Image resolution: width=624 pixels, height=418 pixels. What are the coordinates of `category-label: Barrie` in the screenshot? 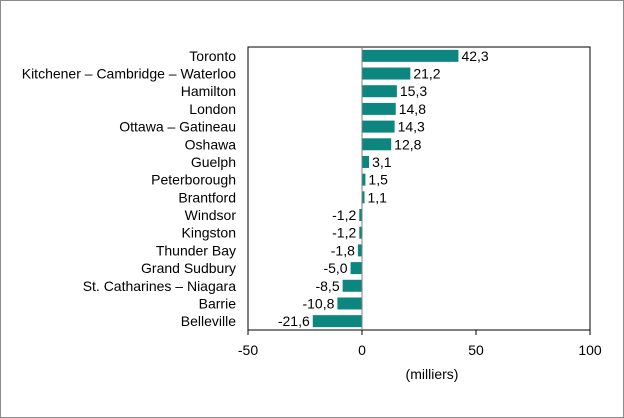 It's located at (218, 303).